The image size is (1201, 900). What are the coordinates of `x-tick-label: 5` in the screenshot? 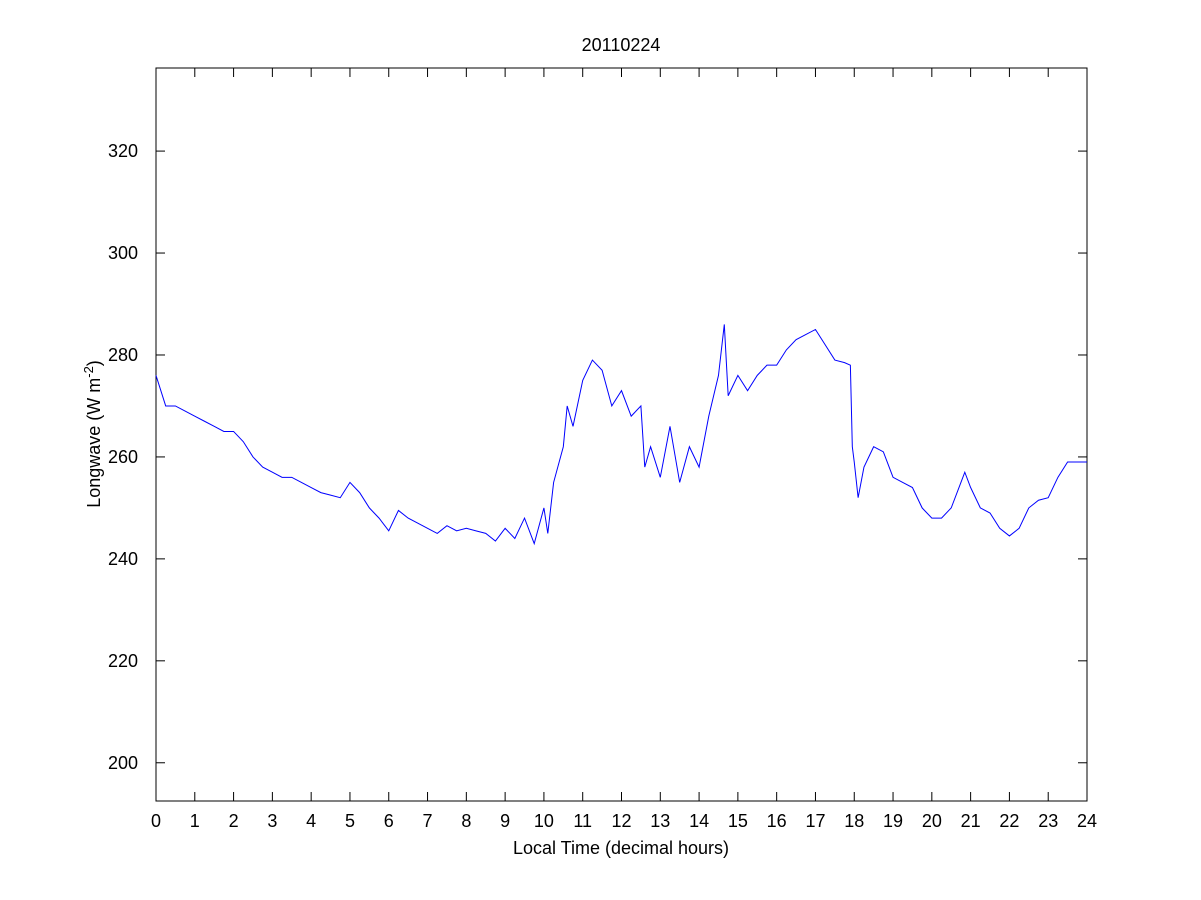 It's located at (350, 821).